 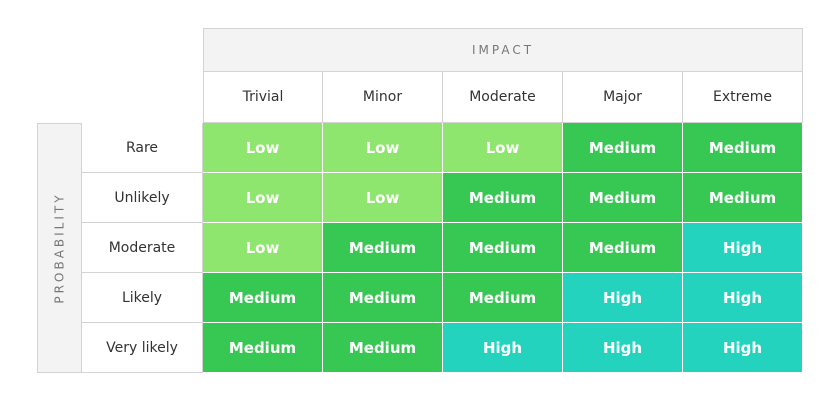 What do you see at coordinates (142, 148) in the screenshot?
I see `probability-row-rare: Rare` at bounding box center [142, 148].